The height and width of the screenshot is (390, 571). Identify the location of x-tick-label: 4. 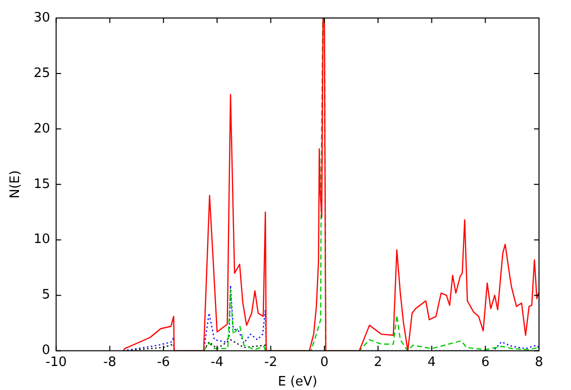
(432, 362).